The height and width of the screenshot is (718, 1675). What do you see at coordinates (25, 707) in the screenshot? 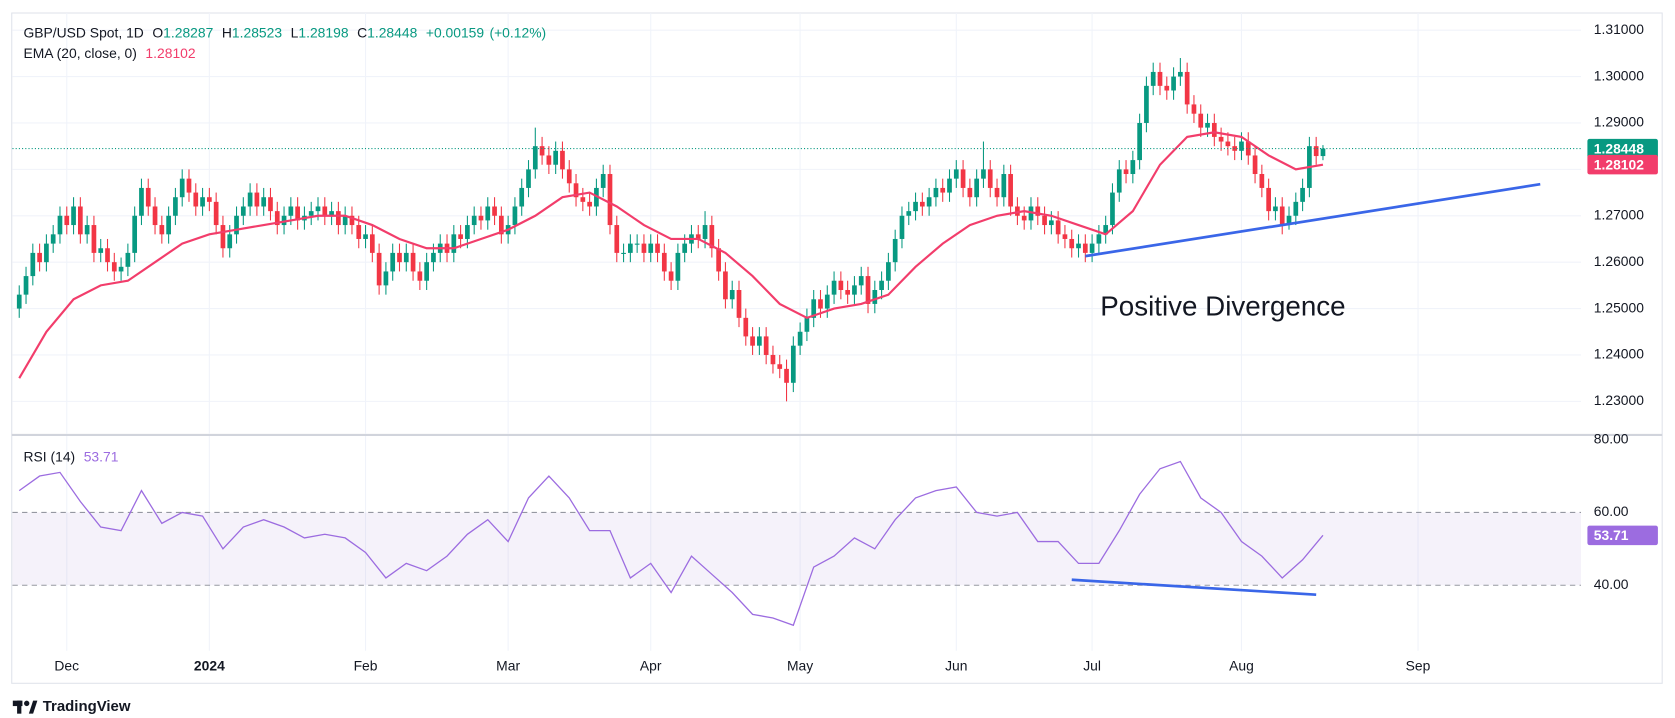
I see `brand-logo` at bounding box center [25, 707].